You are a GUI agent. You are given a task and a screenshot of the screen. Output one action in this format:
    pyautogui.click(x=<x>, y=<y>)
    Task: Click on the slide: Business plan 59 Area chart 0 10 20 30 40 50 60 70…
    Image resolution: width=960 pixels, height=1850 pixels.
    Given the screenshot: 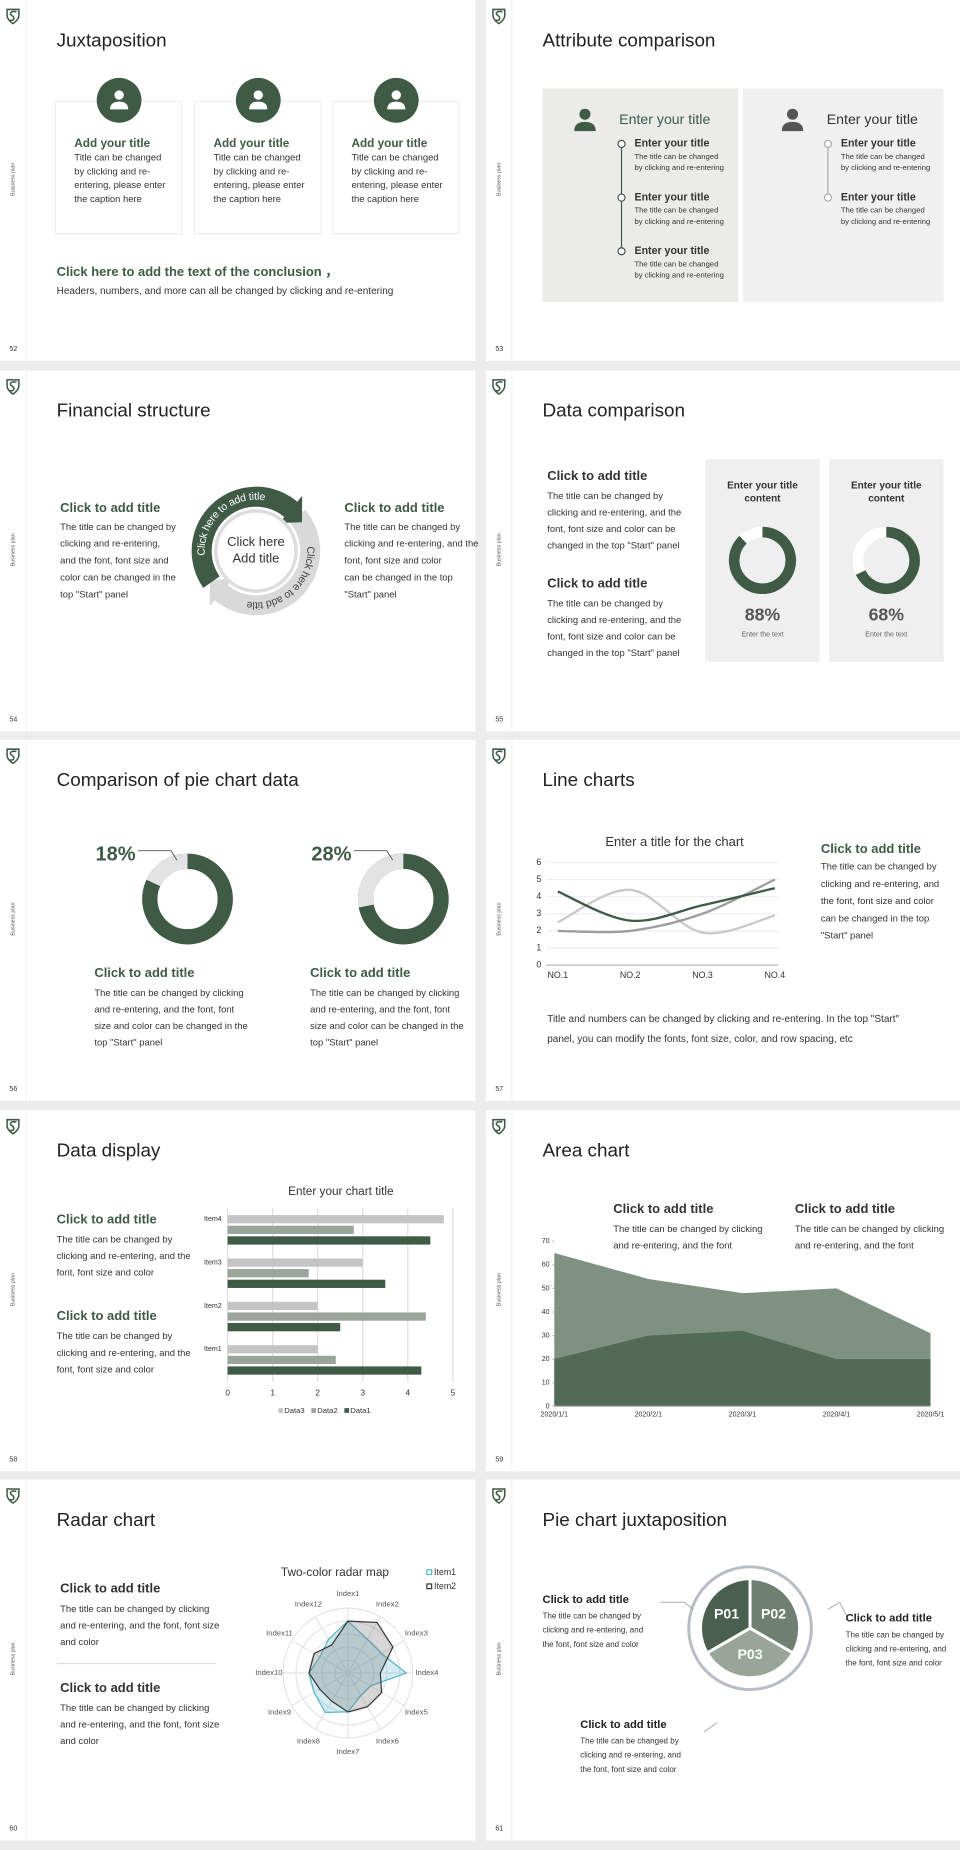 What is the action you would take?
    pyautogui.click(x=722, y=1291)
    